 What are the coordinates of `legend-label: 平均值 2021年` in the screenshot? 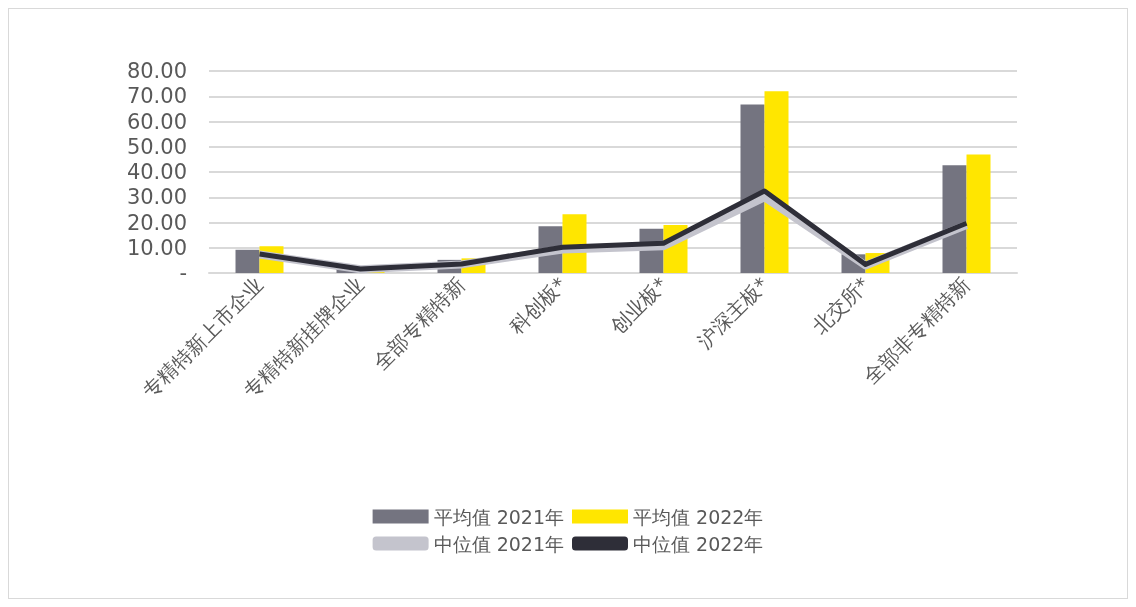 It's located at (499, 516).